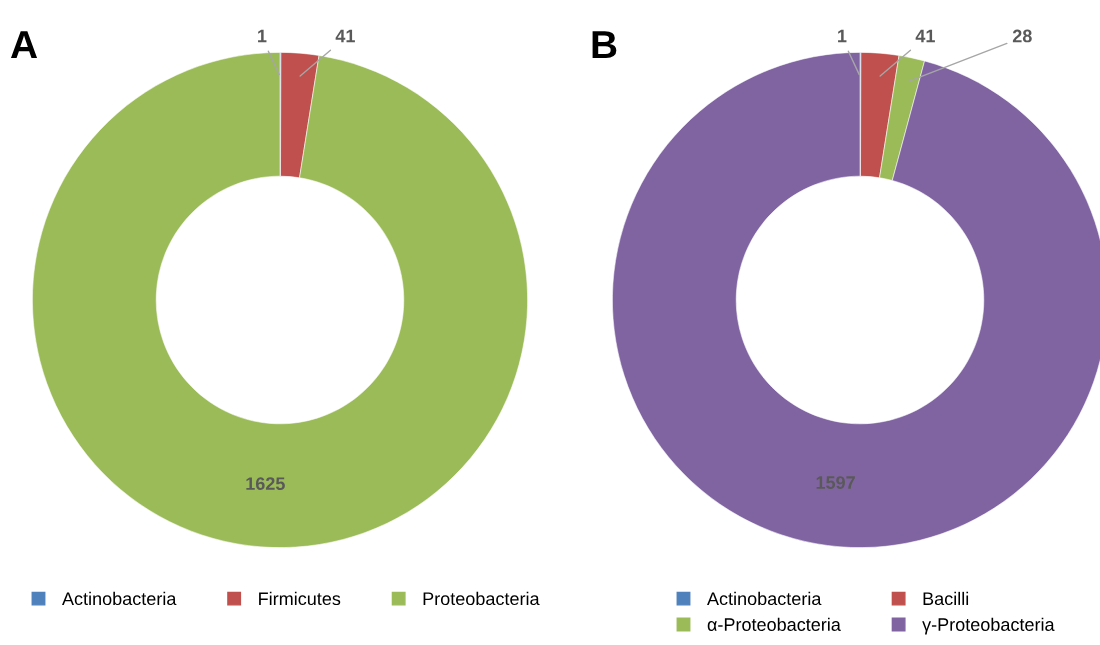  Describe the element at coordinates (988, 626) in the screenshot. I see `legend-label: γ-Proteobacteria` at that location.